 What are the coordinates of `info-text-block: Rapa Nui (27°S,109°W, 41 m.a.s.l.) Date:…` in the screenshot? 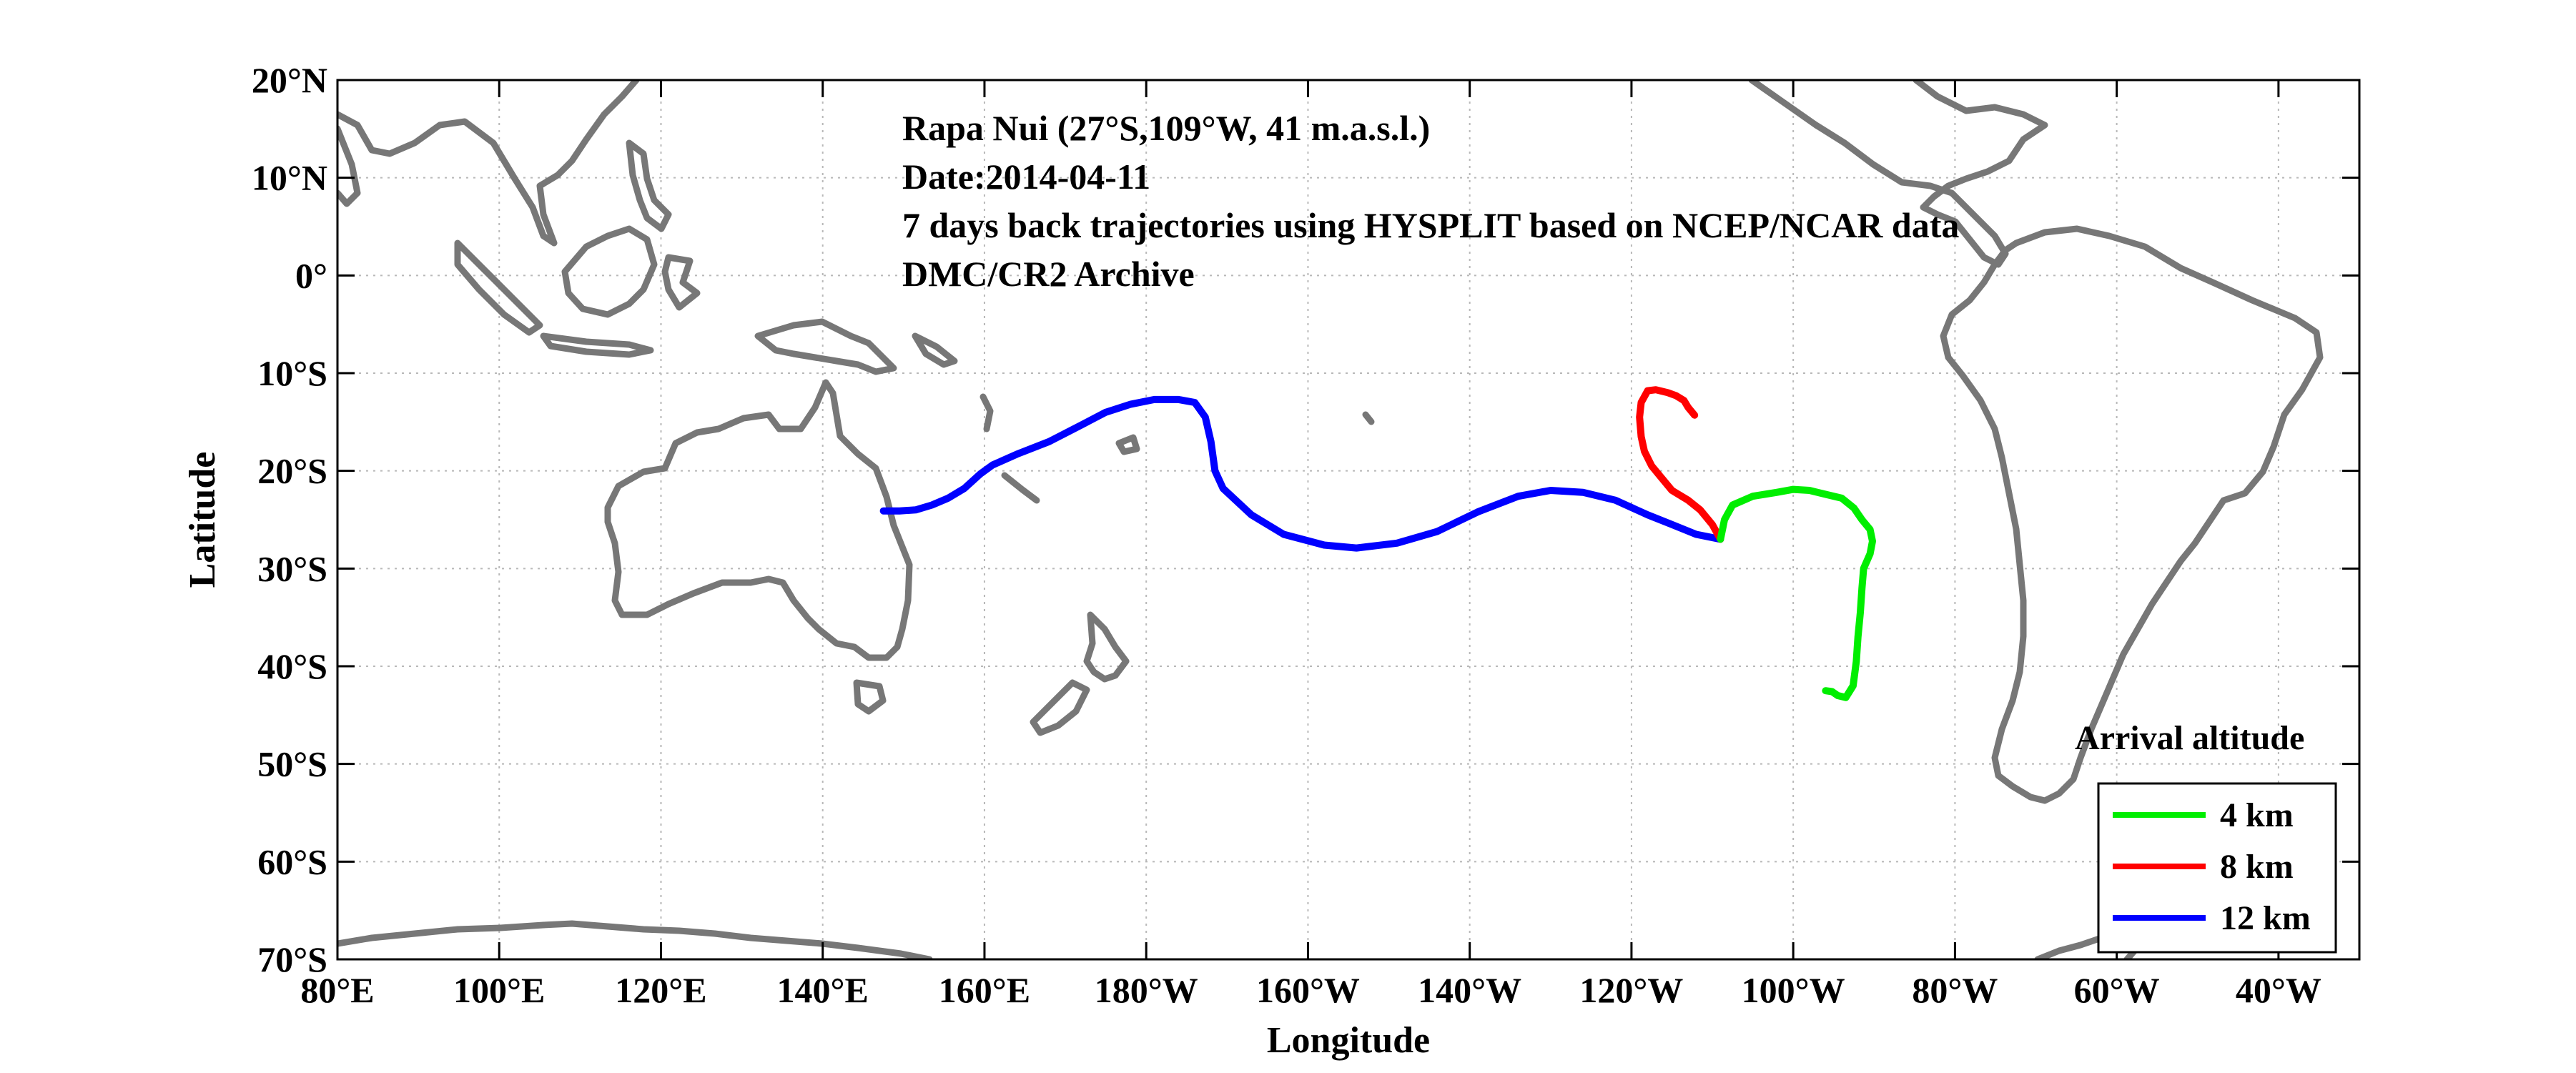 It's located at (1430, 201).